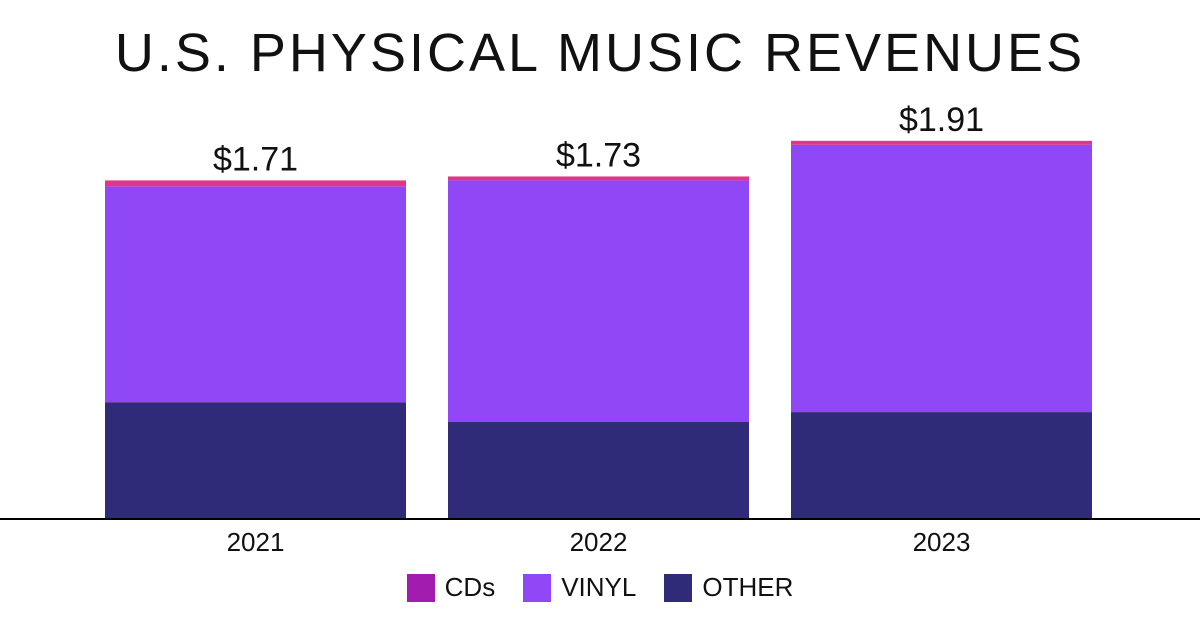 The height and width of the screenshot is (628, 1200). What do you see at coordinates (598, 301) in the screenshot?
I see `bar-2022-vinyl` at bounding box center [598, 301].